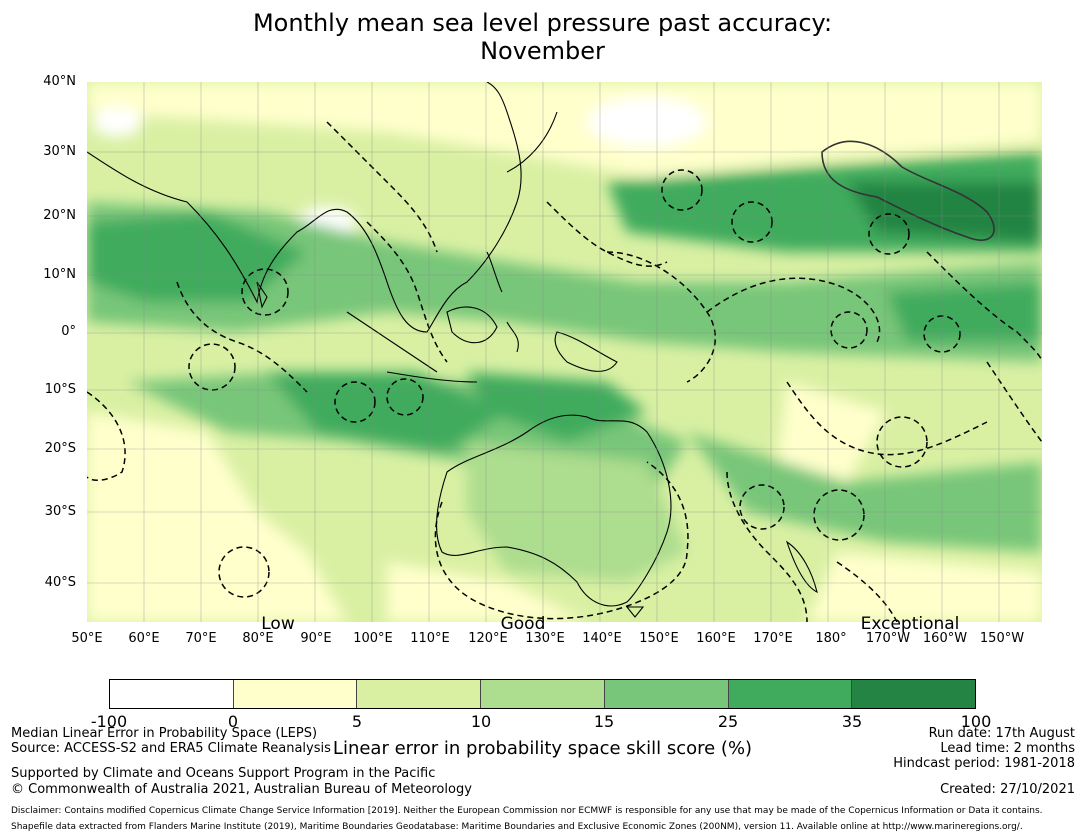 The image size is (1085, 839). What do you see at coordinates (258, 638) in the screenshot?
I see `lon-label-80e: 80°E` at bounding box center [258, 638].